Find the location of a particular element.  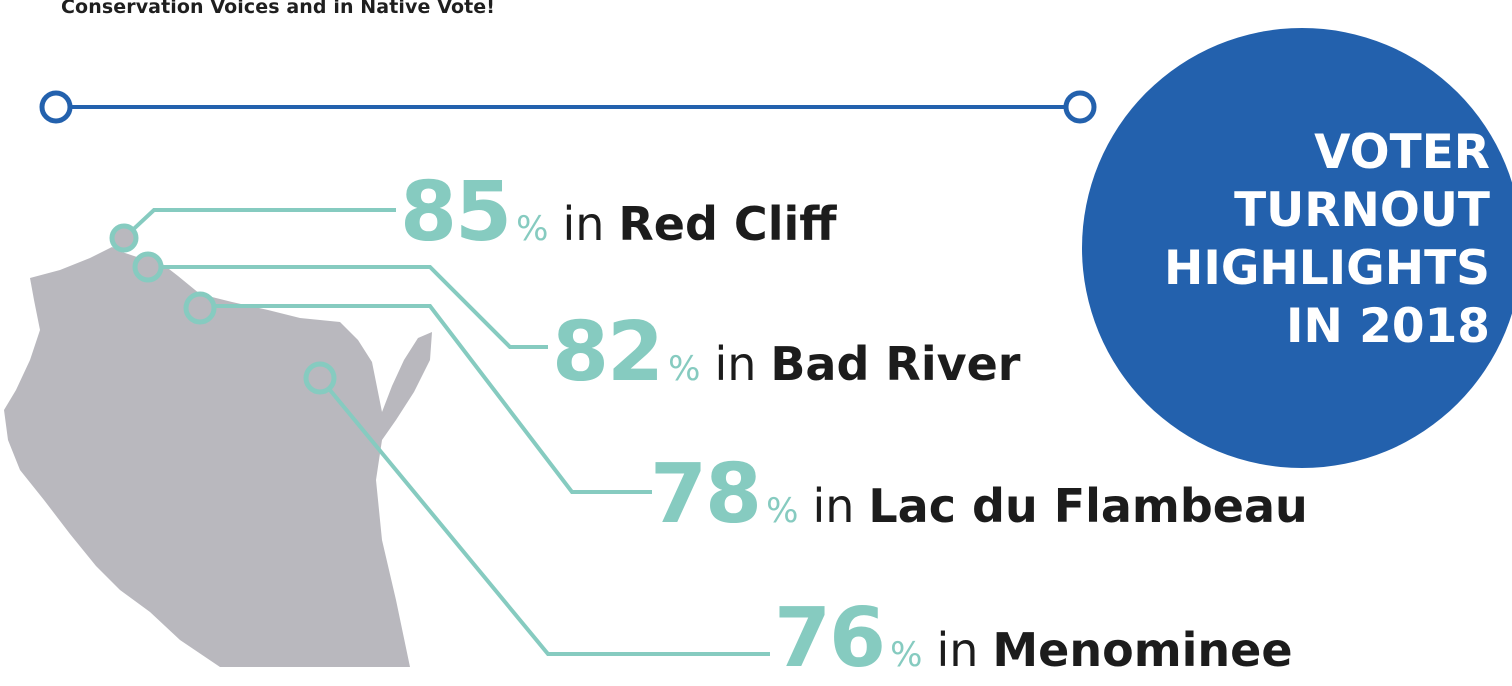

stat-place: Bad River is located at coordinates (895, 364).